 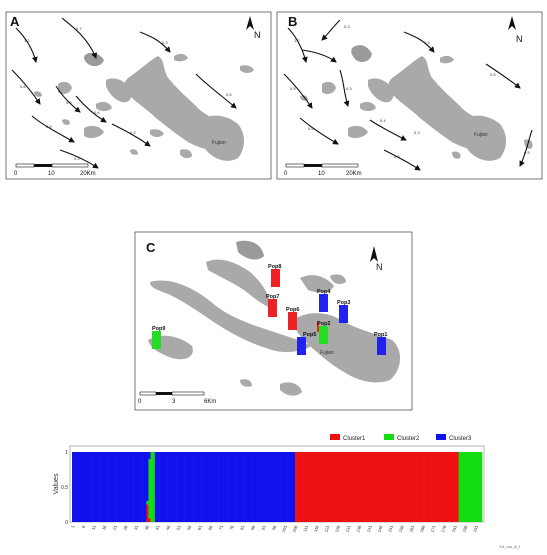 I want to click on panel-letter: B, so click(x=292, y=21).